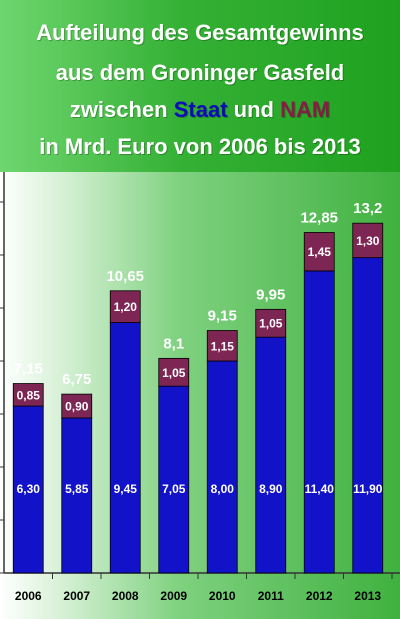 Image resolution: width=400 pixels, height=619 pixels. I want to click on label-staat-2007: 5,85, so click(77, 489).